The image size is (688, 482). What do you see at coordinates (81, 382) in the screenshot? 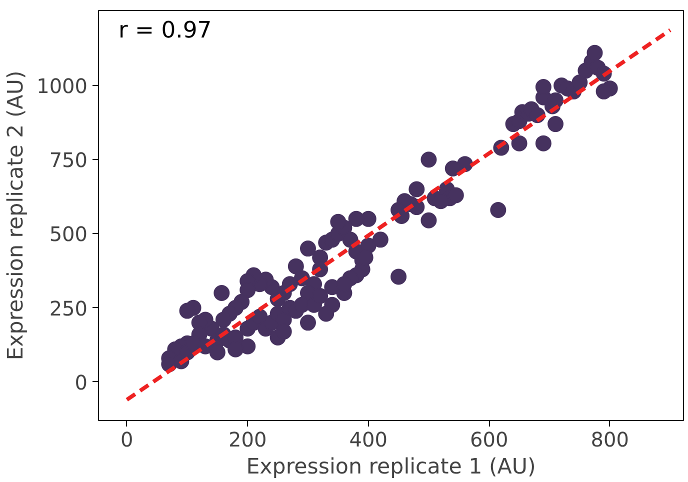
I see `y-tick-label: 0` at bounding box center [81, 382].